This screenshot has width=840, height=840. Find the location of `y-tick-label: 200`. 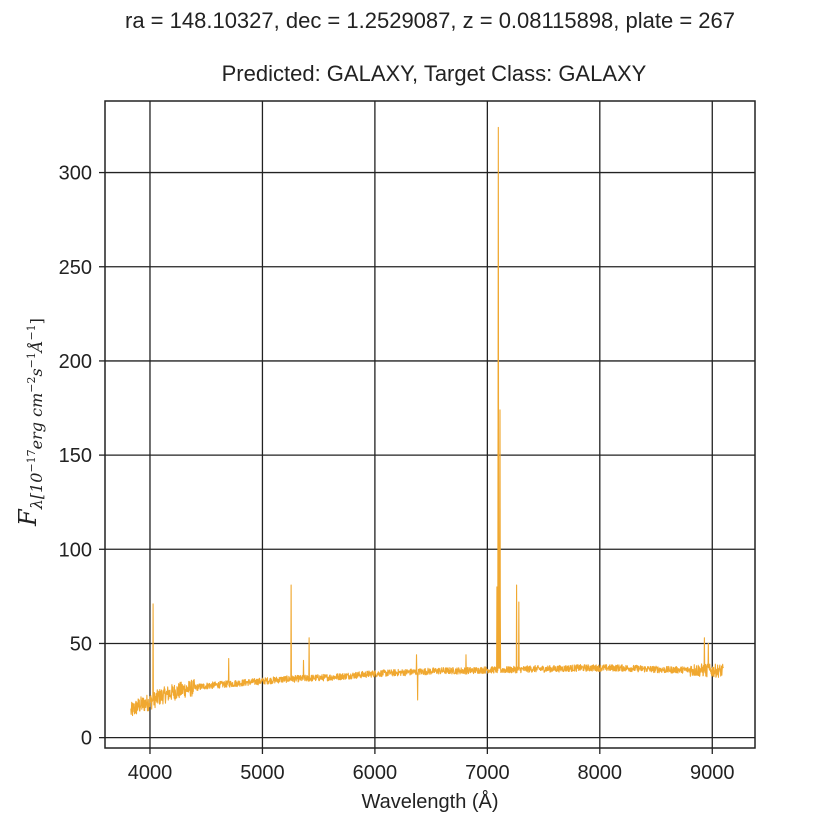

y-tick-label: 200 is located at coordinates (75, 362).